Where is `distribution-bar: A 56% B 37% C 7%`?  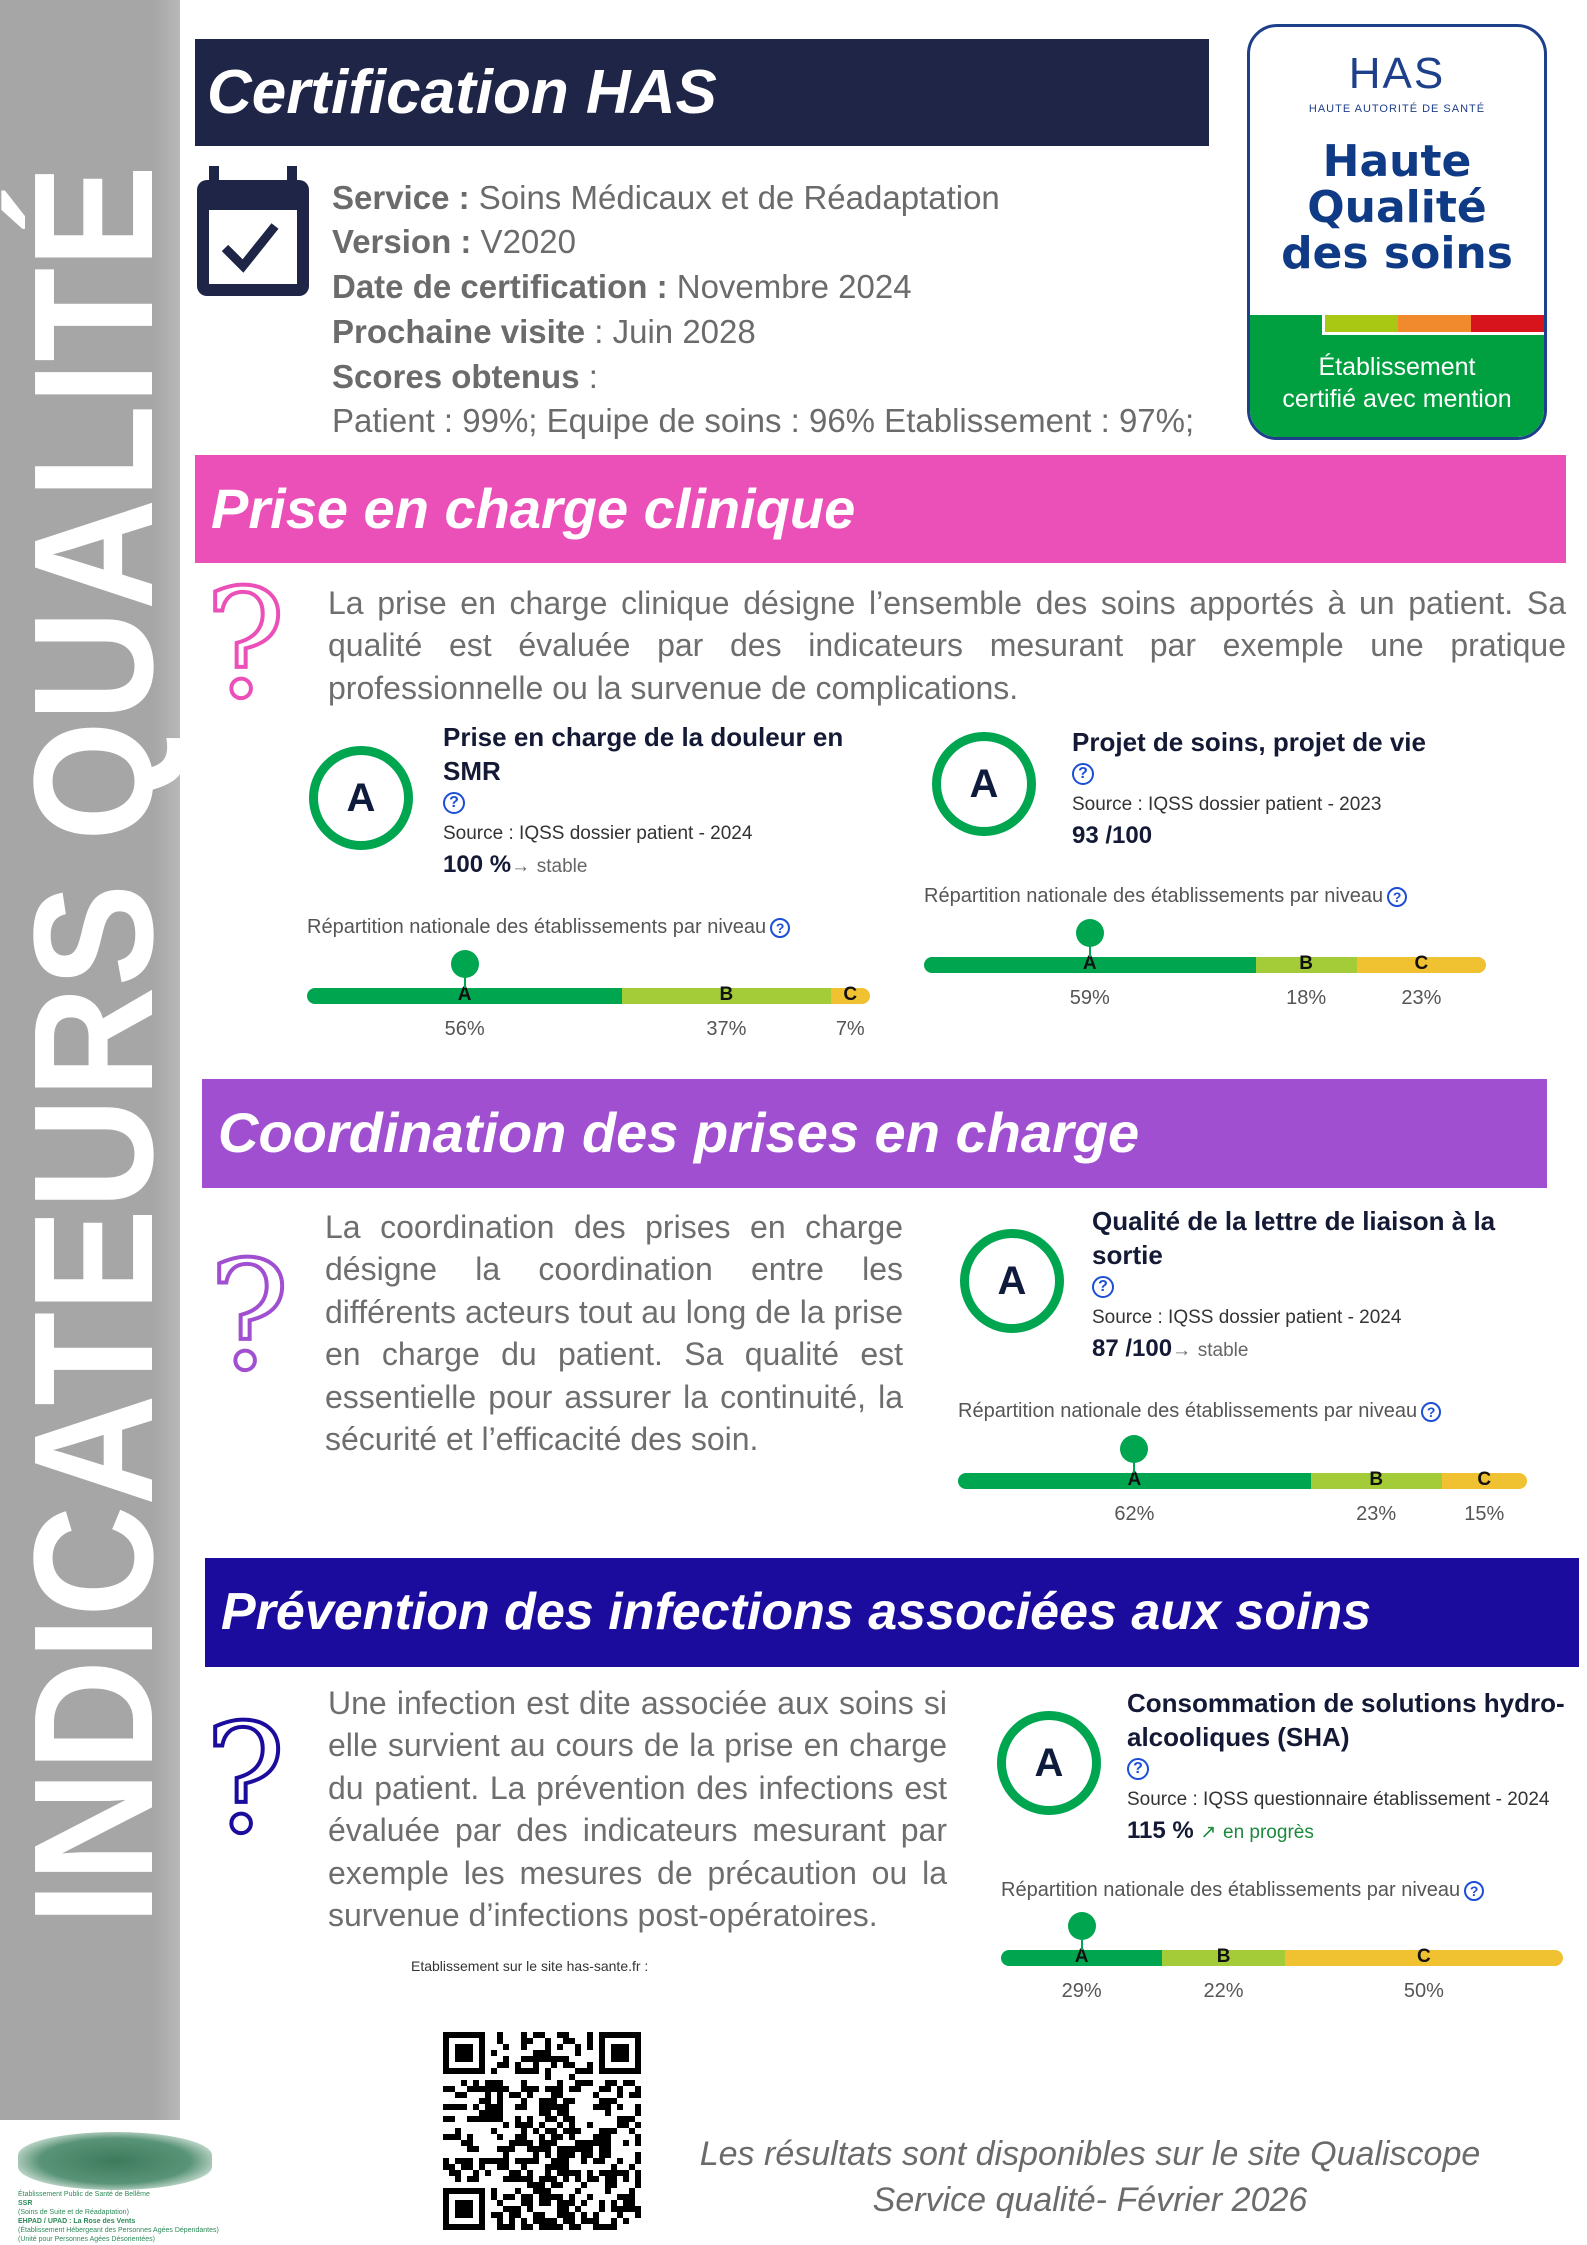 distribution-bar: A 56% B 37% C 7% is located at coordinates (588, 995).